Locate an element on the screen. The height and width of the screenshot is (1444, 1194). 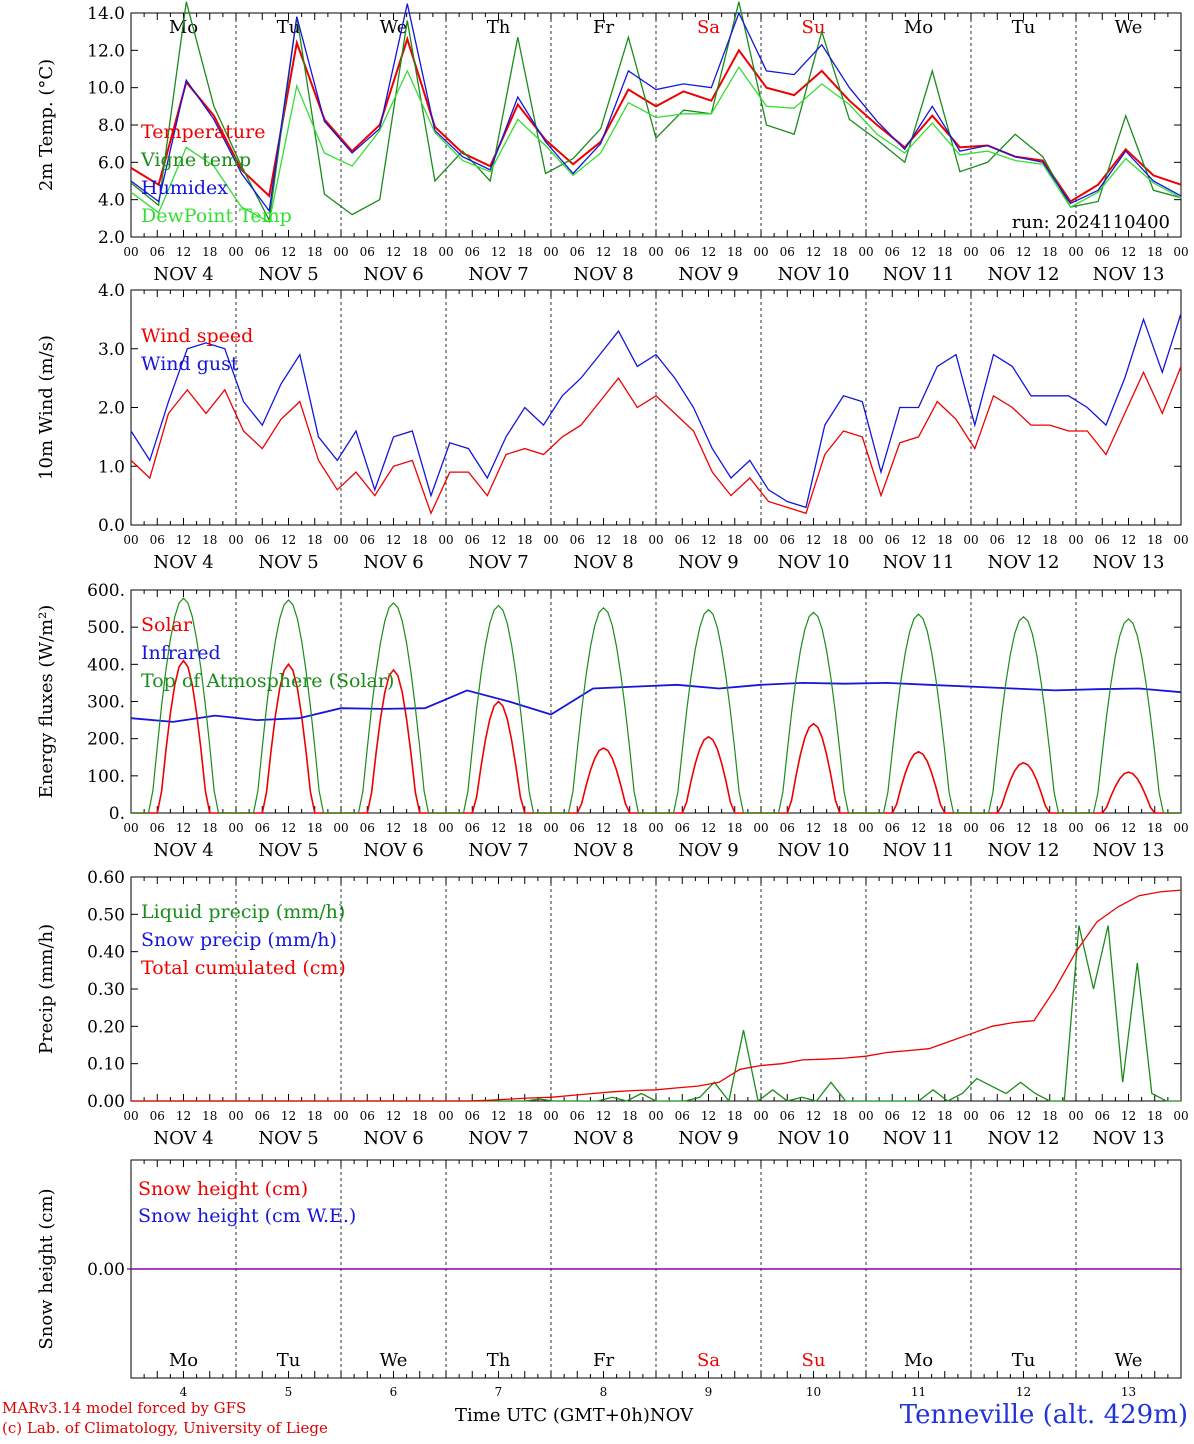
series-top-of-atmosphere-solar is located at coordinates (656, 705).